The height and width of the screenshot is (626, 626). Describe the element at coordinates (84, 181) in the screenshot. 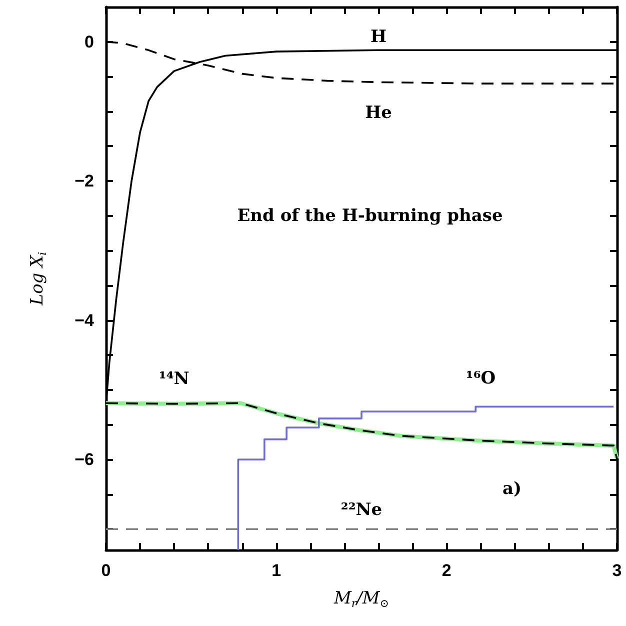

I see `y-tick-label: −2` at that location.